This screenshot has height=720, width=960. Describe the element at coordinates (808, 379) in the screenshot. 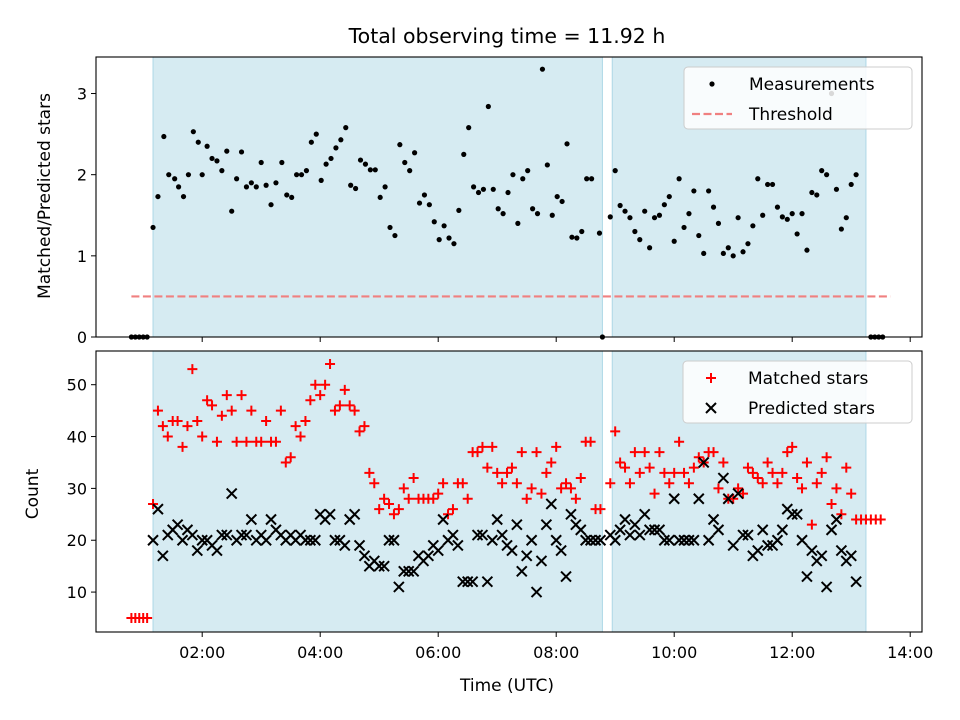

I see `legend-label: Matched stars` at that location.